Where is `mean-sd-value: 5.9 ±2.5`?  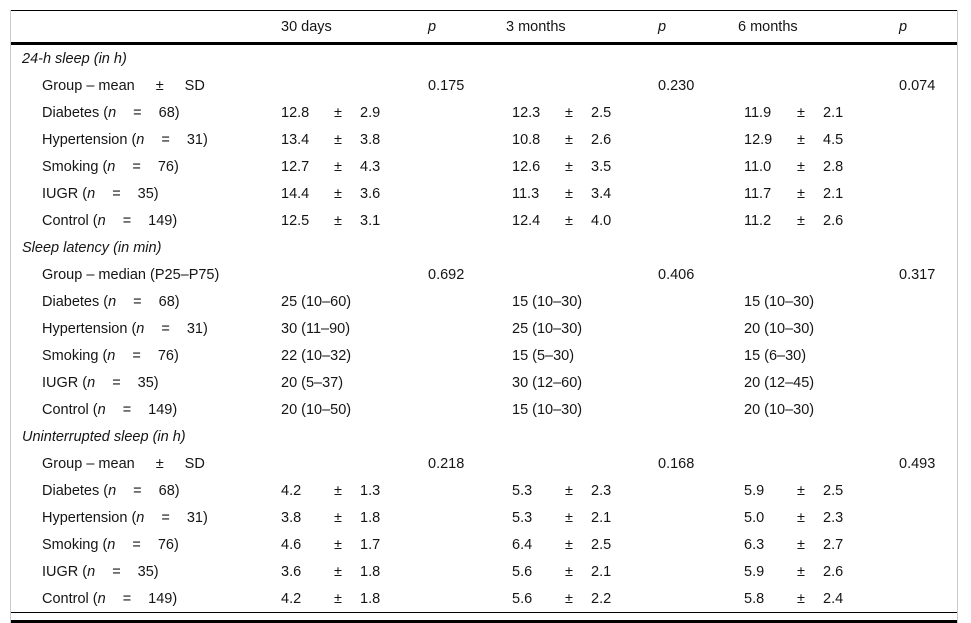 mean-sd-value: 5.9 ±2.5 is located at coordinates (793, 491).